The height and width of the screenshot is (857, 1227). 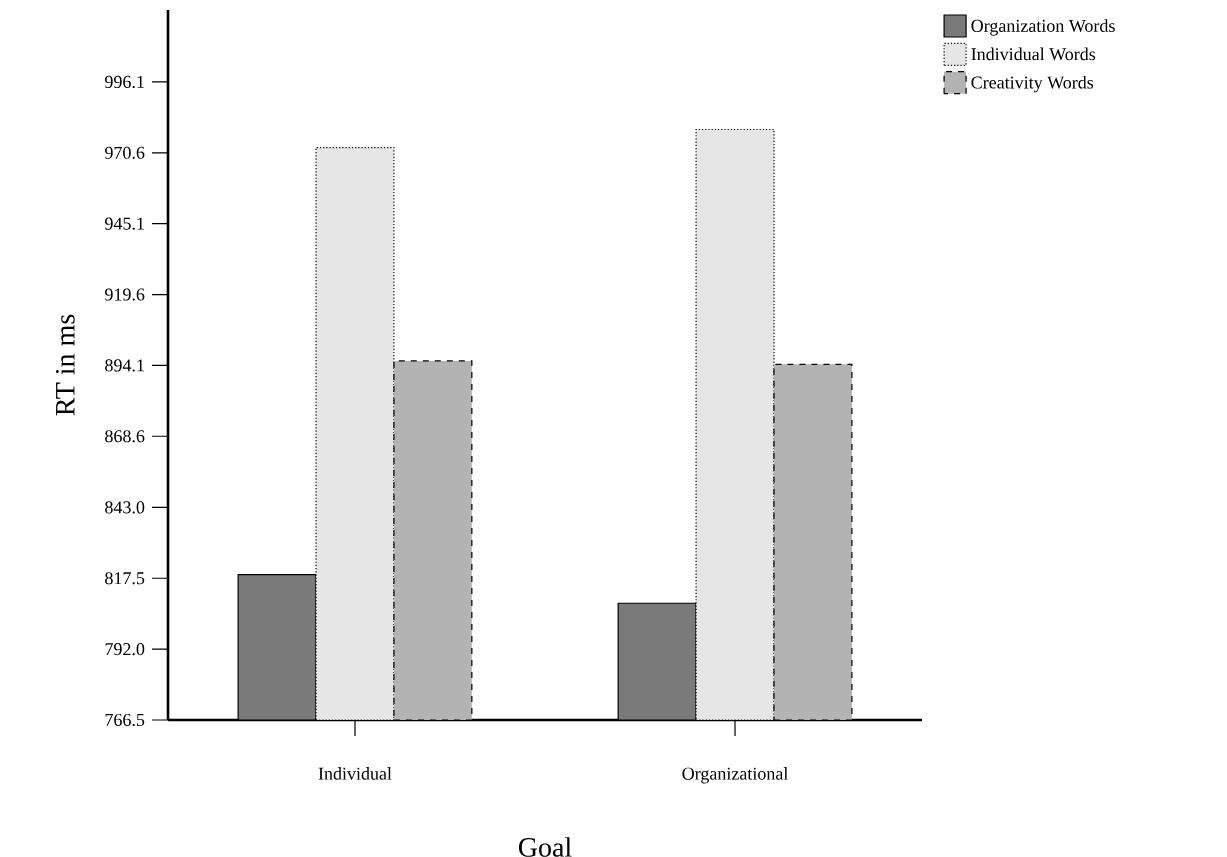 I want to click on y-tick-label: 868.6, so click(x=125, y=436).